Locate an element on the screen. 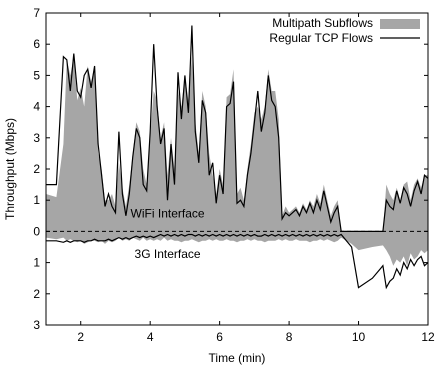 This screenshot has width=435, height=367. x-axis-label: Time (min) is located at coordinates (237, 358).